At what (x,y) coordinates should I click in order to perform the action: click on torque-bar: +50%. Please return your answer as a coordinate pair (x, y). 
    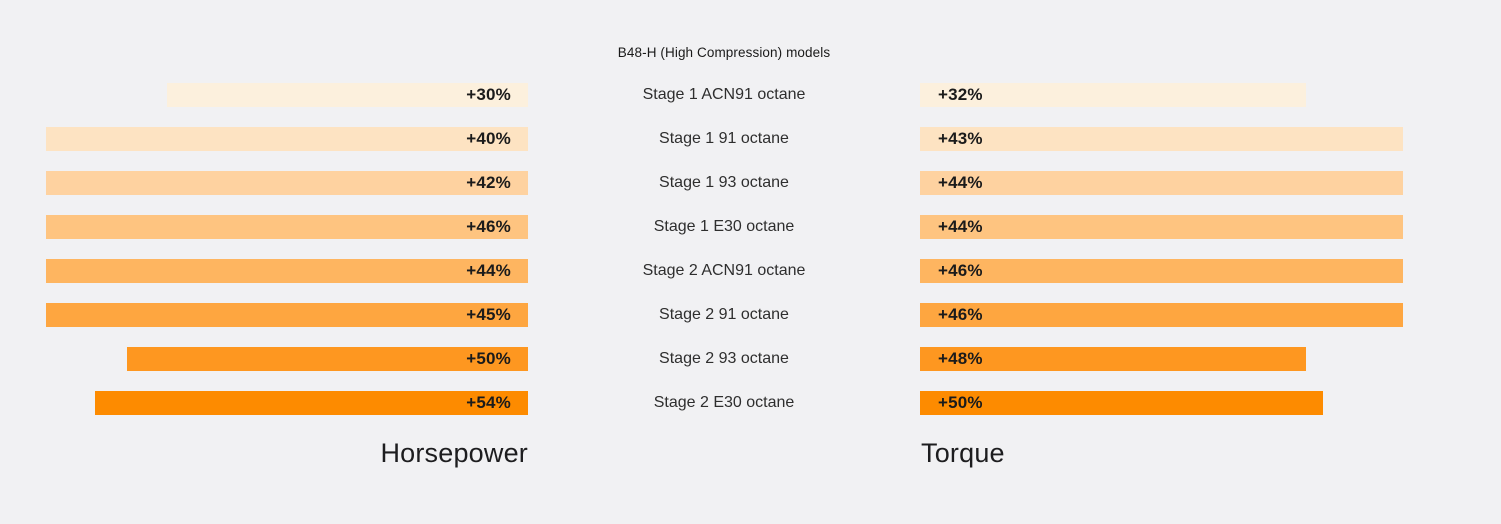
    Looking at the image, I should click on (1122, 403).